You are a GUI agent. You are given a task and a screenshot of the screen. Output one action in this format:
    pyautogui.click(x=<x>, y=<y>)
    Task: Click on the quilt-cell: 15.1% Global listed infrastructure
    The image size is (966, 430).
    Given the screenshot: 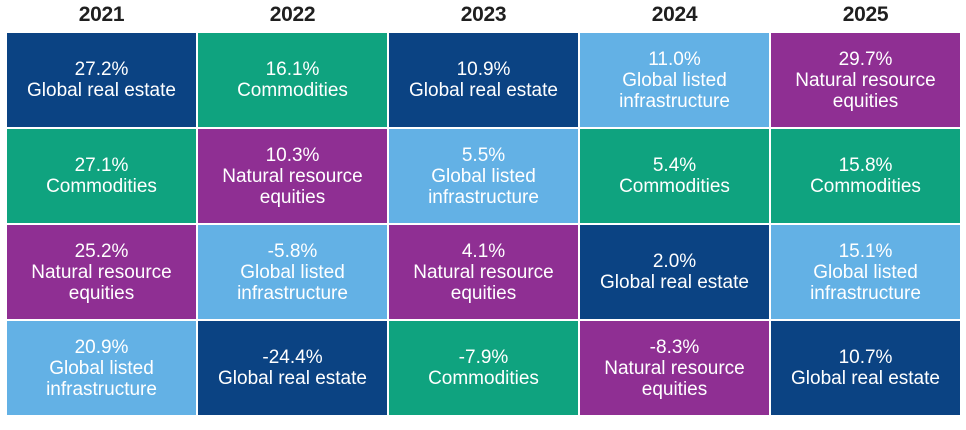 What is the action you would take?
    pyautogui.click(x=865, y=272)
    